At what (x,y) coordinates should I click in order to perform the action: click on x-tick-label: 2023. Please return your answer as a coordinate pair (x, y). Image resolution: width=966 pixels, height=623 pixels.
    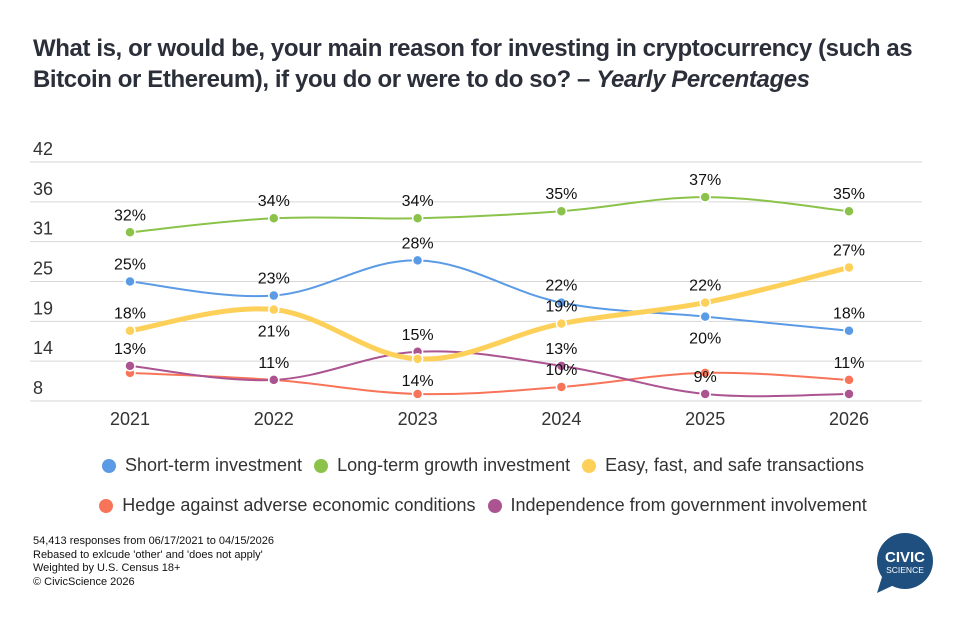
    Looking at the image, I should click on (418, 419).